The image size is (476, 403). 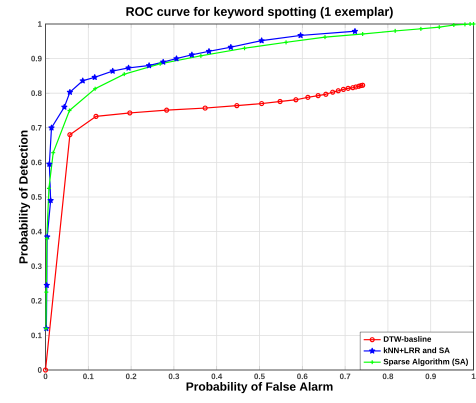 I want to click on x-axis-title: Probability of False Alarm, so click(x=259, y=388).